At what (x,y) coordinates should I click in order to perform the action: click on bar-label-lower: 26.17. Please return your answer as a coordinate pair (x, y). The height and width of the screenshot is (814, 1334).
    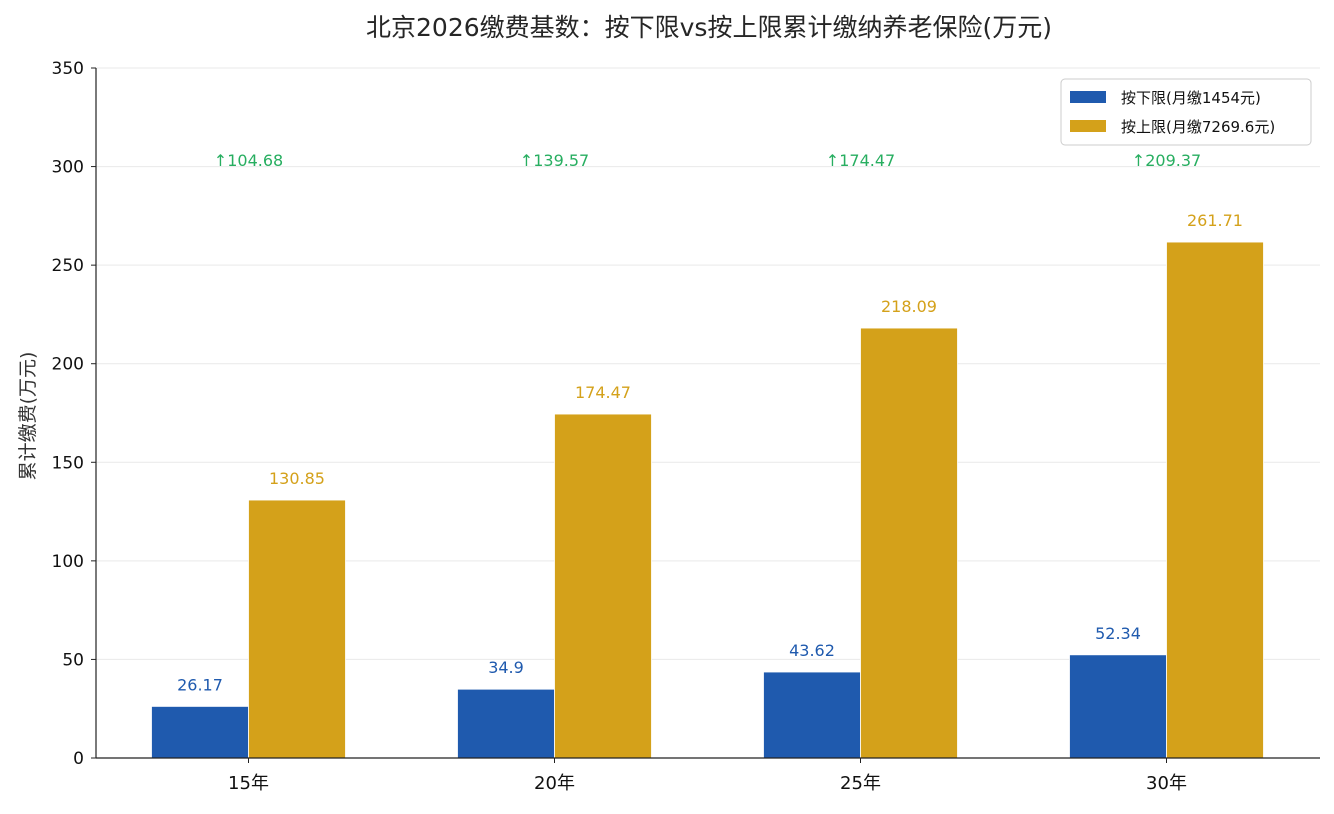
    Looking at the image, I should click on (200, 684).